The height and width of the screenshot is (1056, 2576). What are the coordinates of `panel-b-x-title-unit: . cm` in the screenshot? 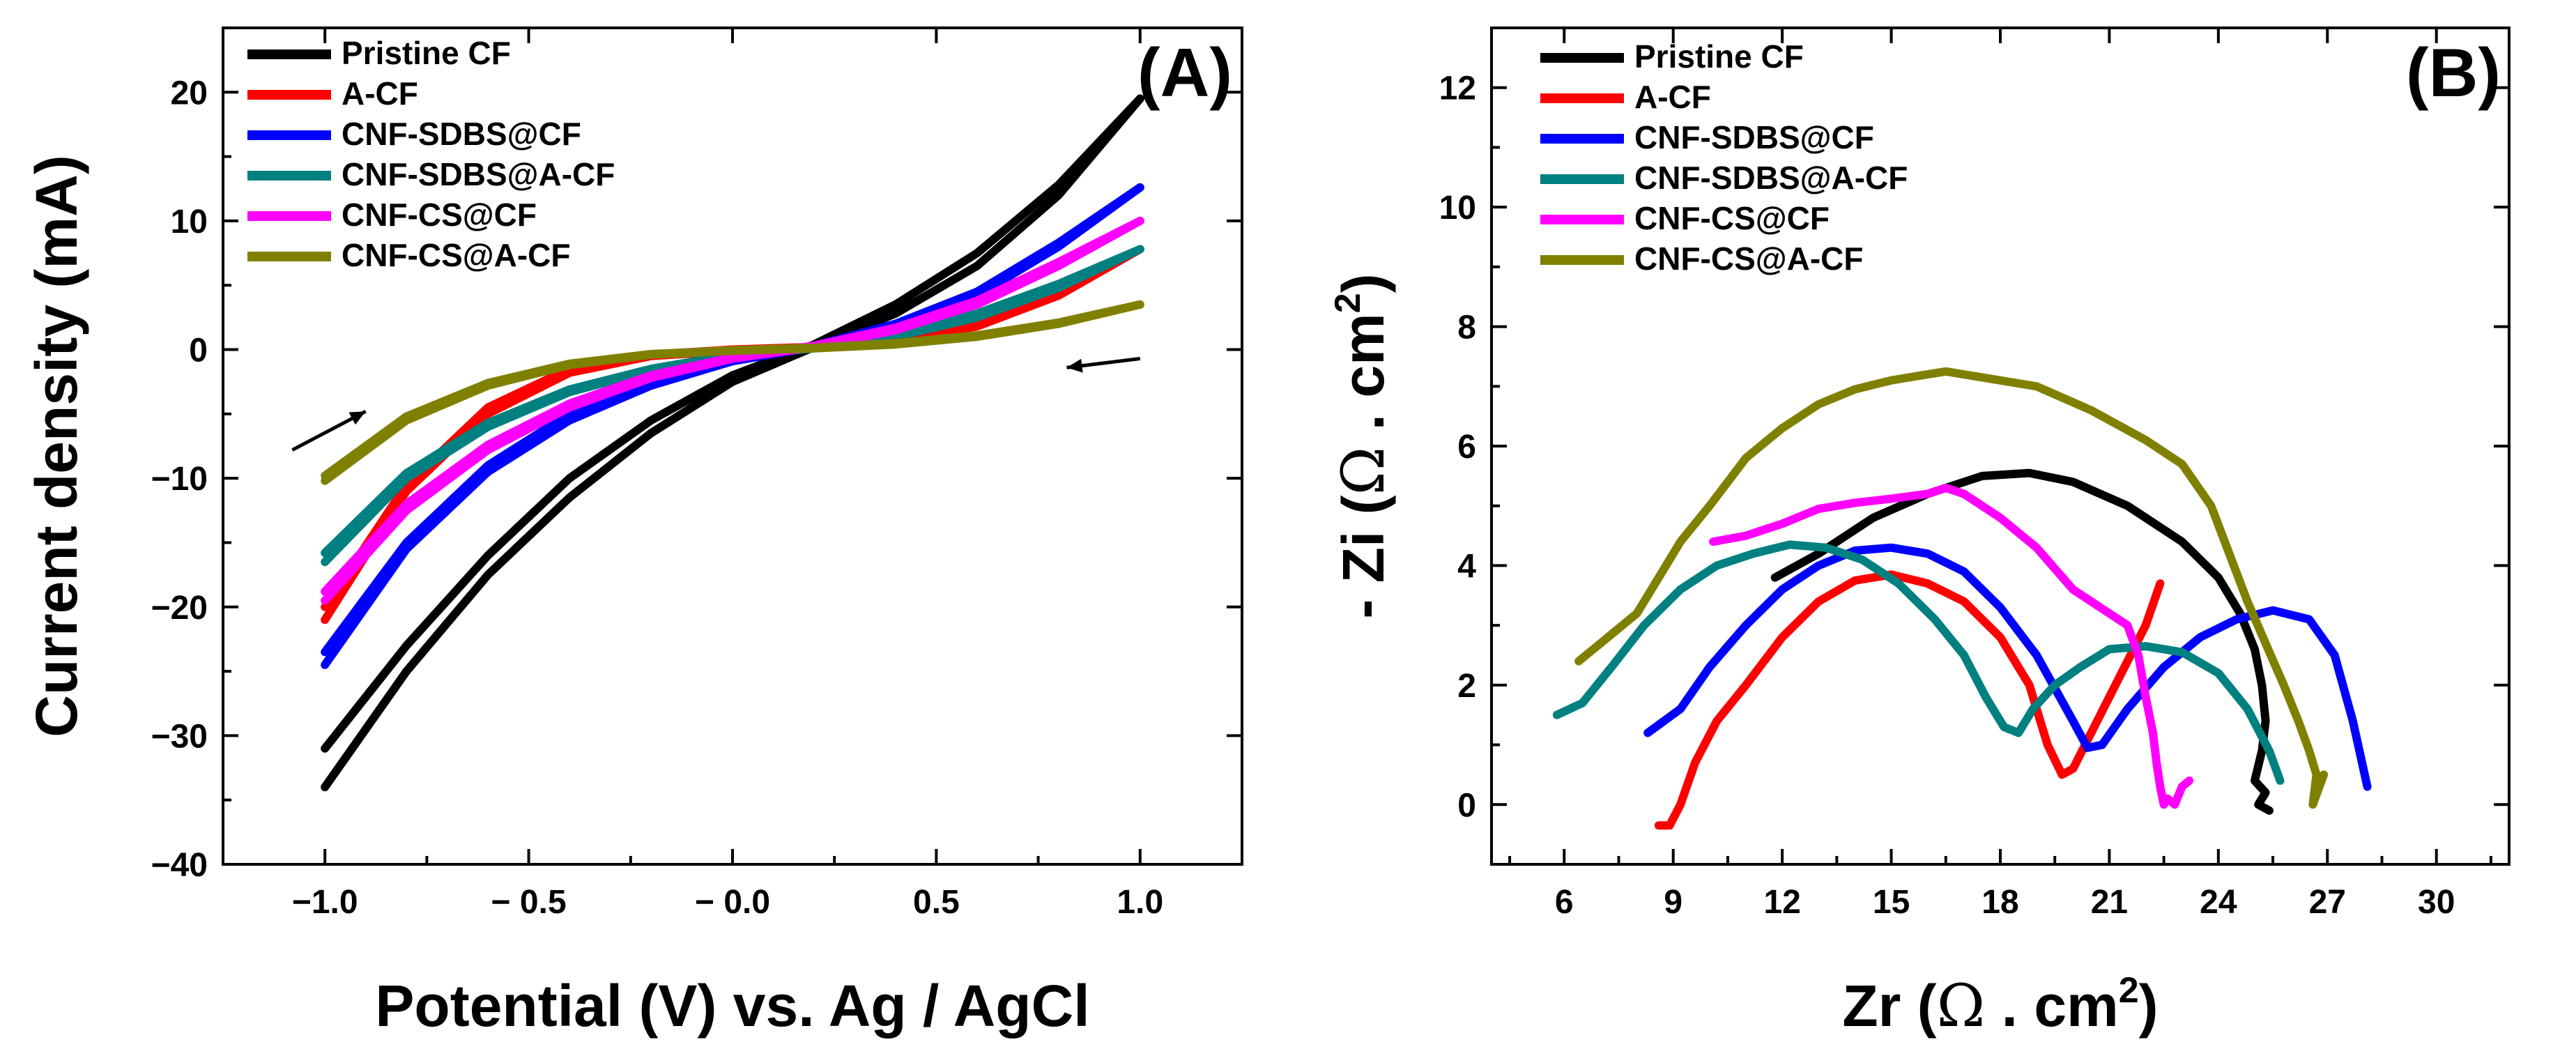 It's located at (2051, 1006).